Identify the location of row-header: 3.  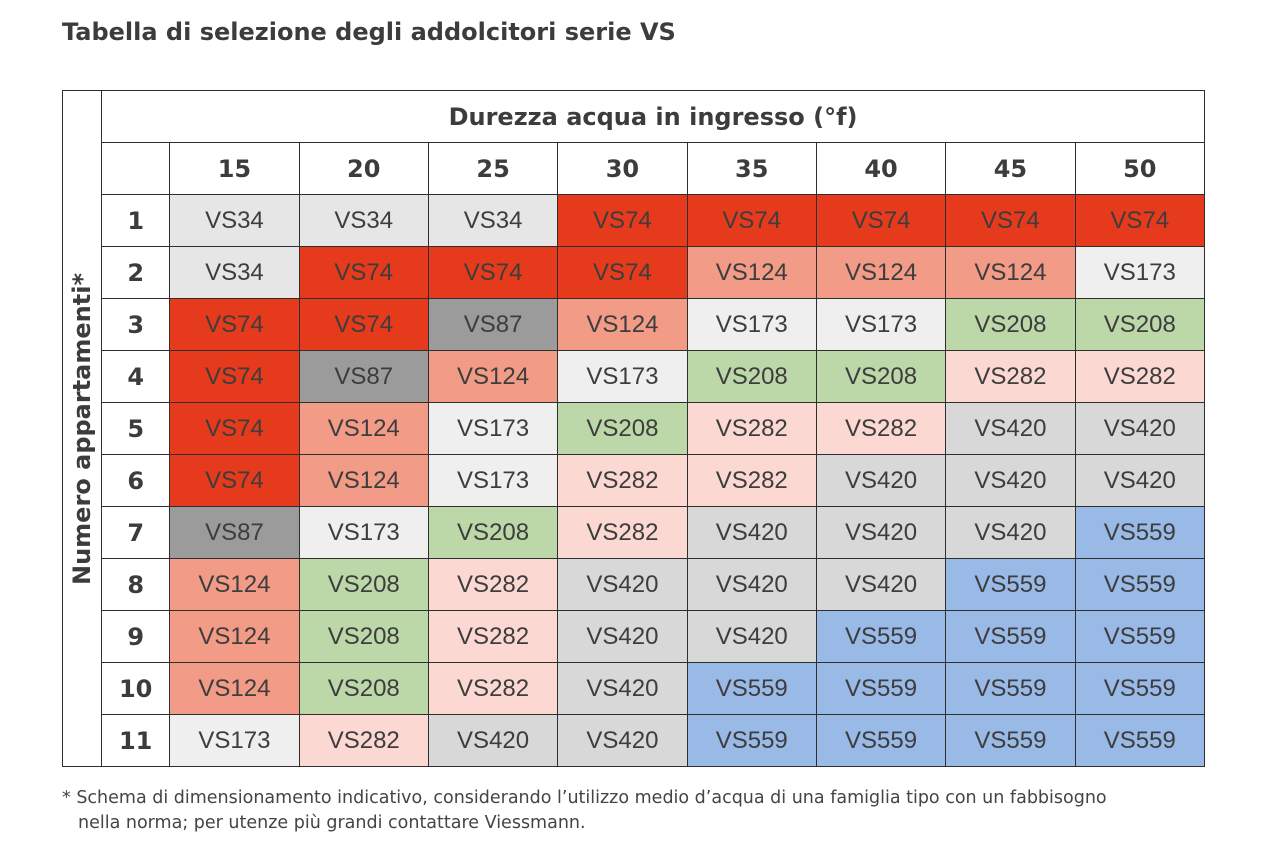
(136, 324).